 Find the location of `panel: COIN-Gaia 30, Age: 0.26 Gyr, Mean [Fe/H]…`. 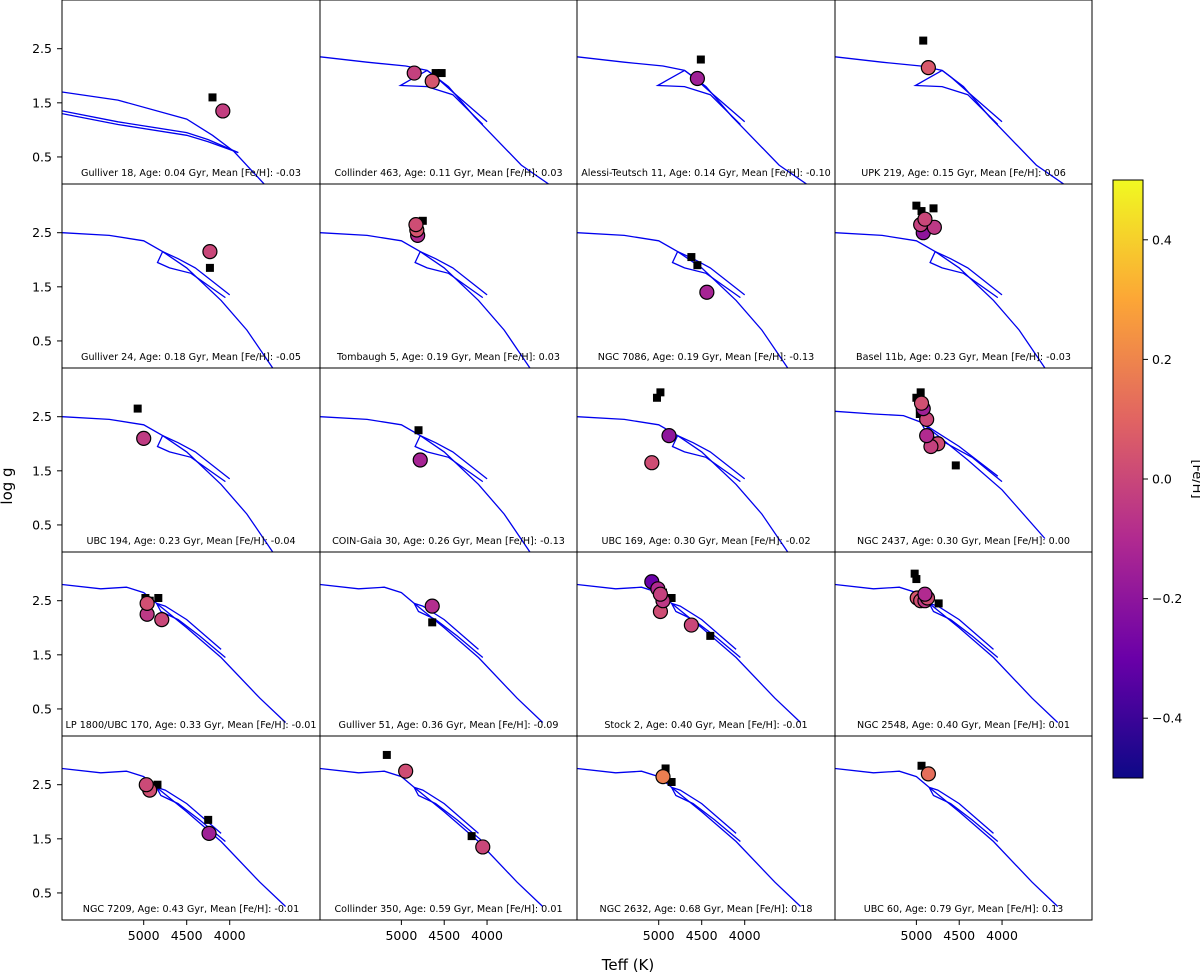

panel: COIN-Gaia 30, Age: 0.26 Gyr, Mean [Fe/H]… is located at coordinates (448, 460).